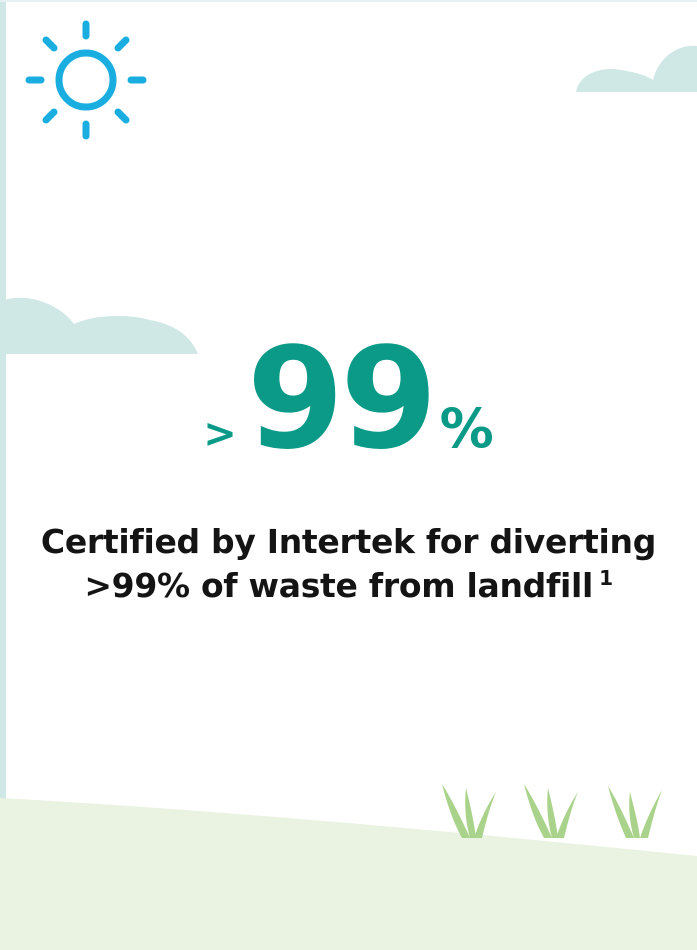  I want to click on caption-line-1: Certified by Intertek for diverting, so click(348, 541).